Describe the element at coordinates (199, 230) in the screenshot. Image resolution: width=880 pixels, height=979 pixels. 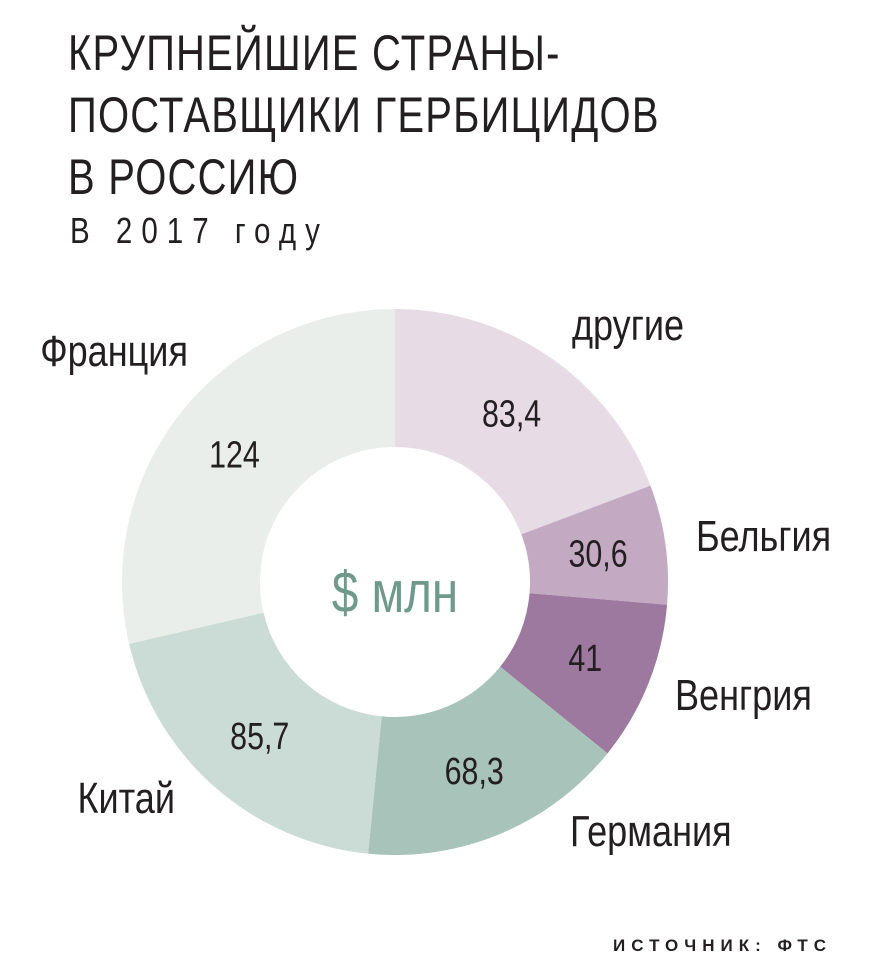
I see `chart-subtitle: В 2017 году` at that location.